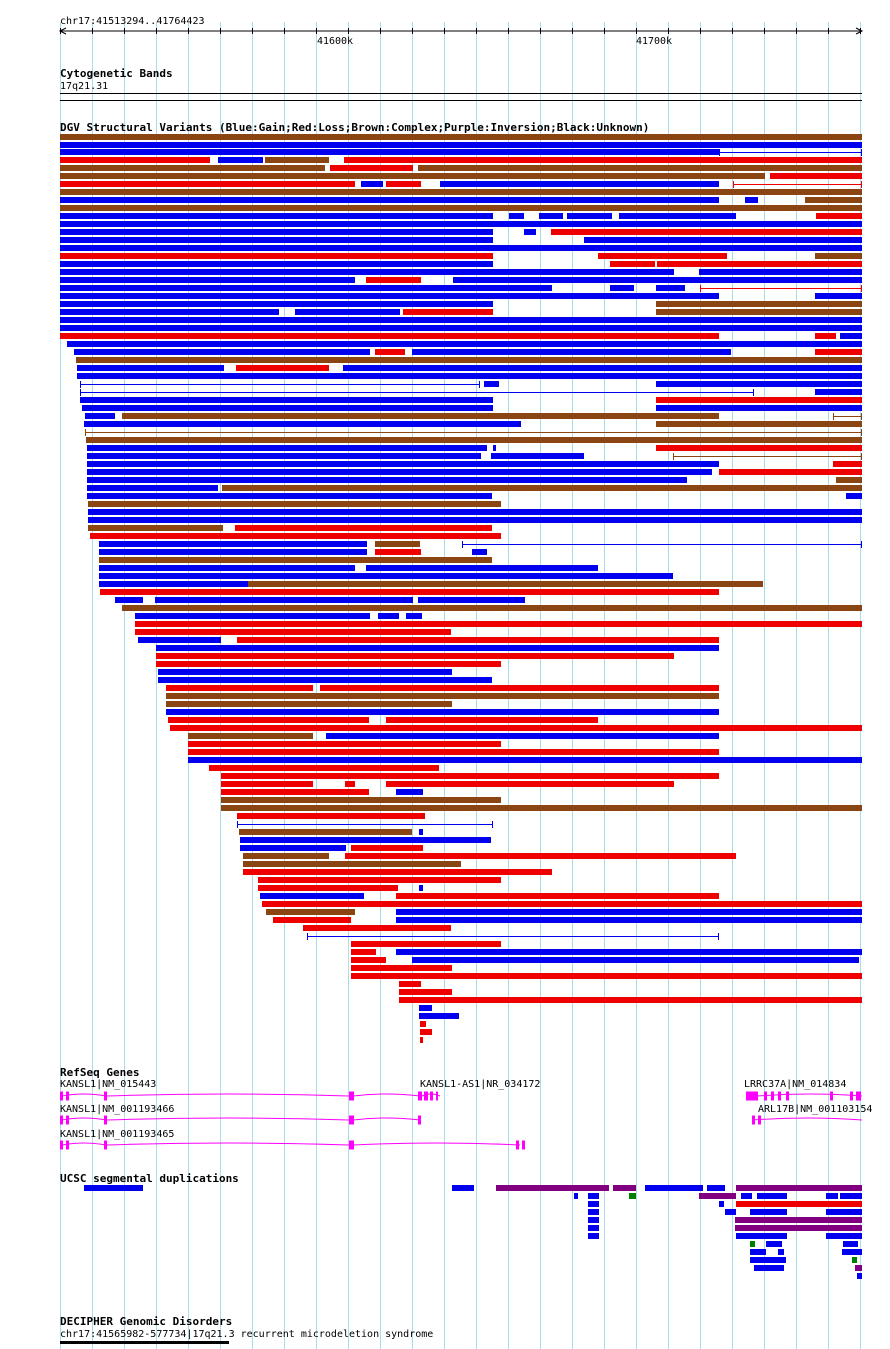 The width and height of the screenshot is (890, 1349). I want to click on decipher-feature-bar, so click(144, 1342).